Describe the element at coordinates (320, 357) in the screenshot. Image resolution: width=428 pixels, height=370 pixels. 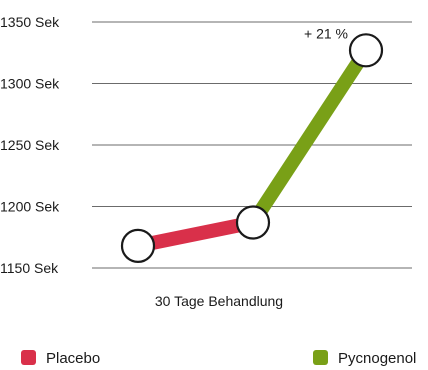
I see `legend-swatch-pycnogenol` at that location.